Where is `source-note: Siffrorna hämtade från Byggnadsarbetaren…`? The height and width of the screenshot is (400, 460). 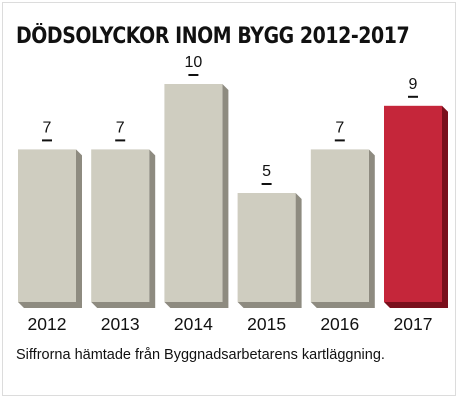 source-note: Siffrorna hämtade från Byggnadsarbetaren… is located at coordinates (200, 355).